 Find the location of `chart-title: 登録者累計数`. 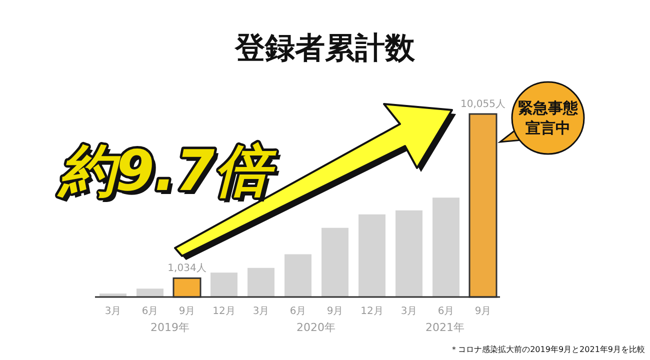

chart-title: 登録者累計数 is located at coordinates (325, 48).